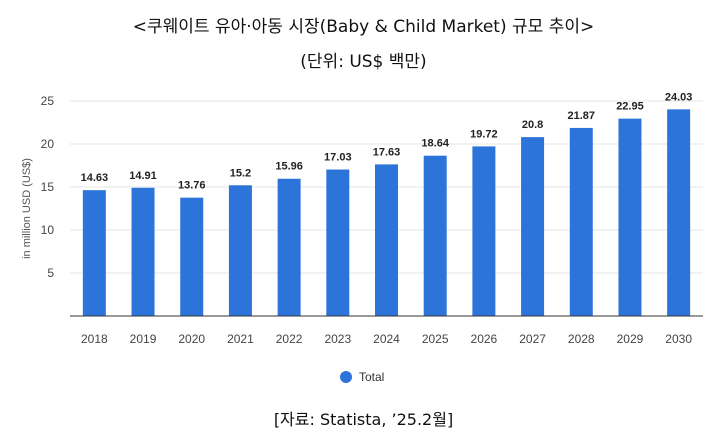  What do you see at coordinates (50, 273) in the screenshot?
I see `y-tick-label: 5` at bounding box center [50, 273].